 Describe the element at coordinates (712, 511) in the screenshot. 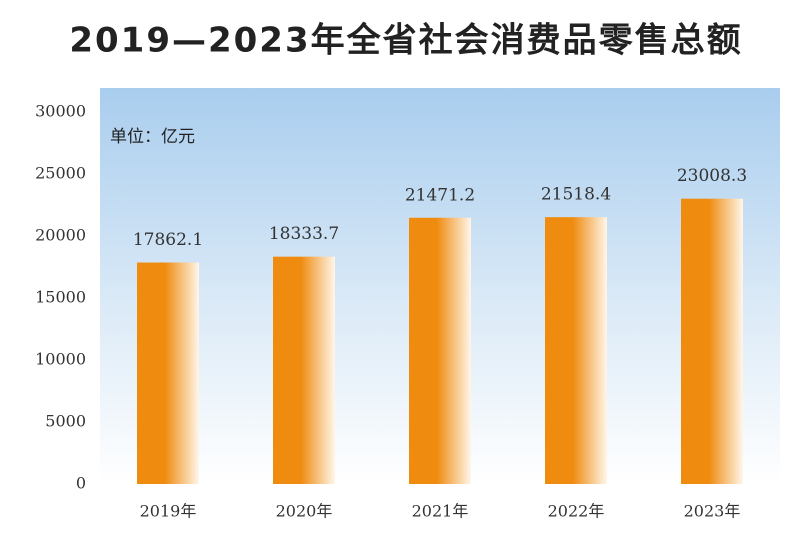

I see `x-tick-label: 2023年` at that location.